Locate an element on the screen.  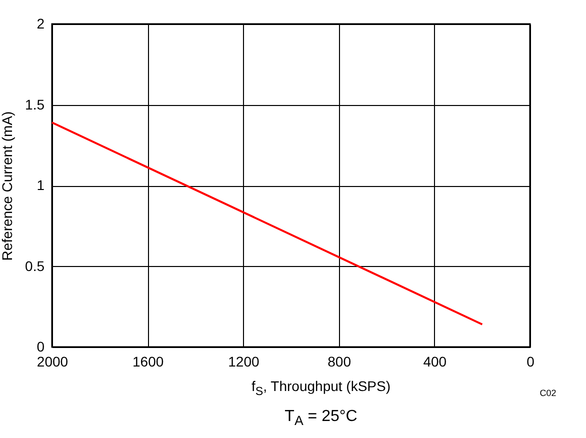
x-tick-label: 1200 is located at coordinates (244, 362).